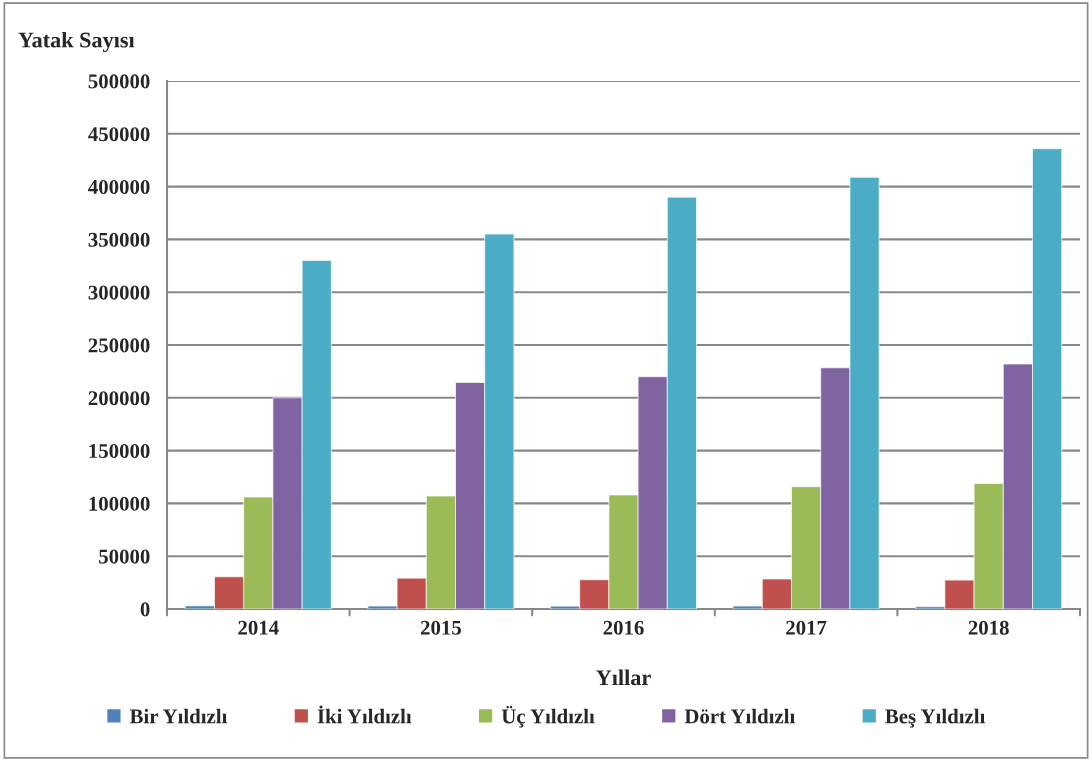 The width and height of the screenshot is (1092, 761). Describe the element at coordinates (119, 345) in the screenshot. I see `y-tick-label: 250000` at that location.